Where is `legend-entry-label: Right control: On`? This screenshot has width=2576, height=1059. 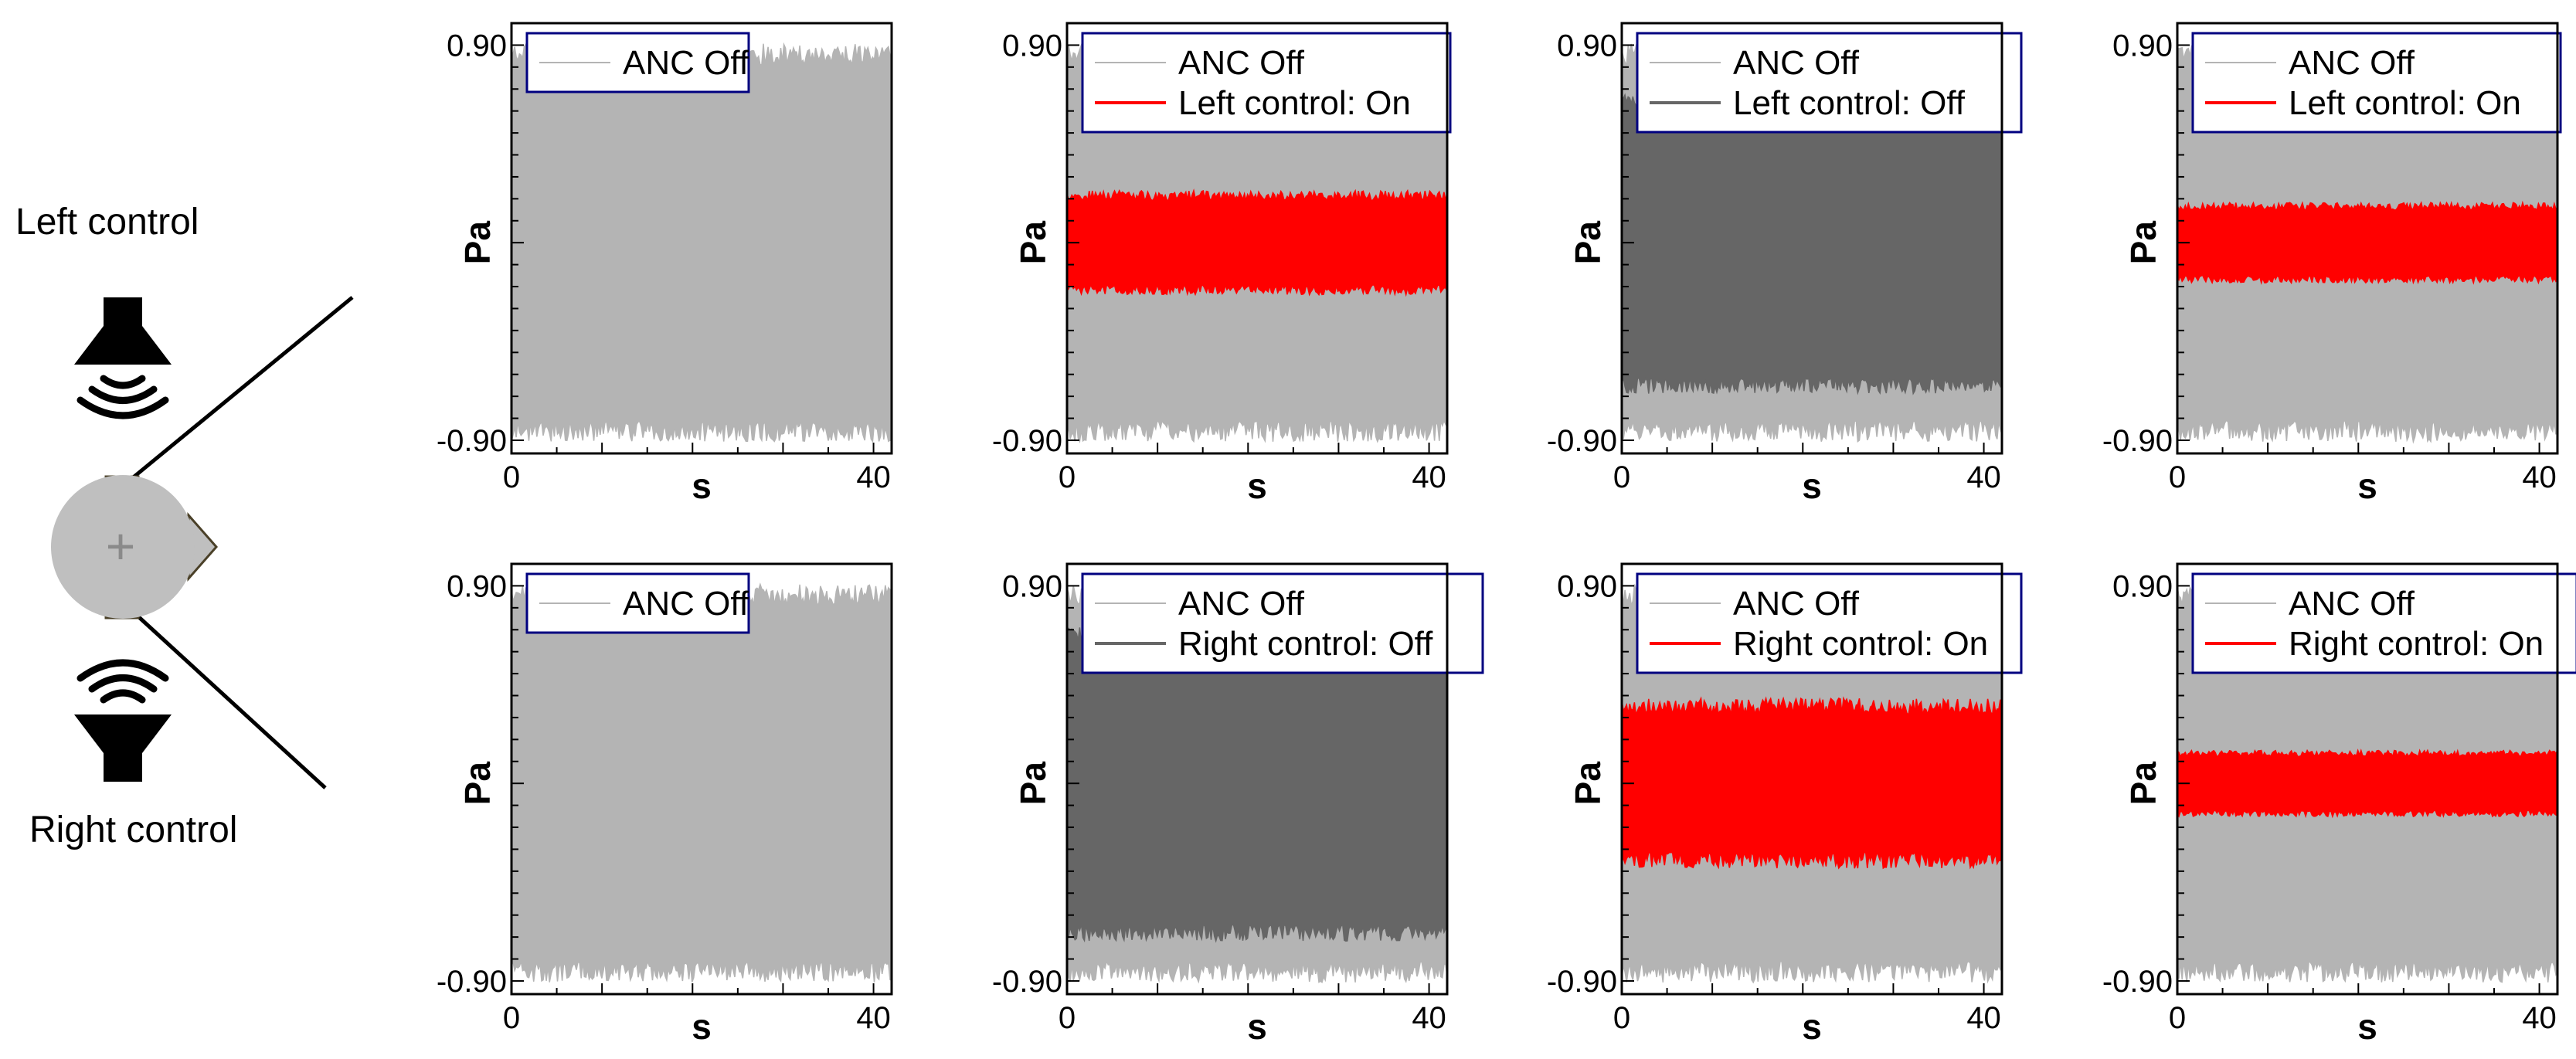
legend-entry-label: Right control: On is located at coordinates (2416, 644).